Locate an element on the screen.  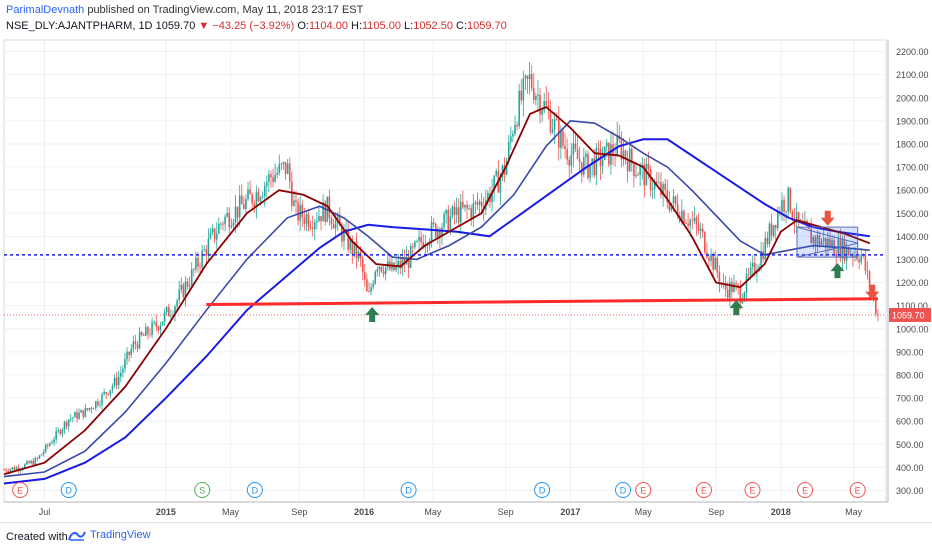
triangle-pattern-lines is located at coordinates (827, 242).